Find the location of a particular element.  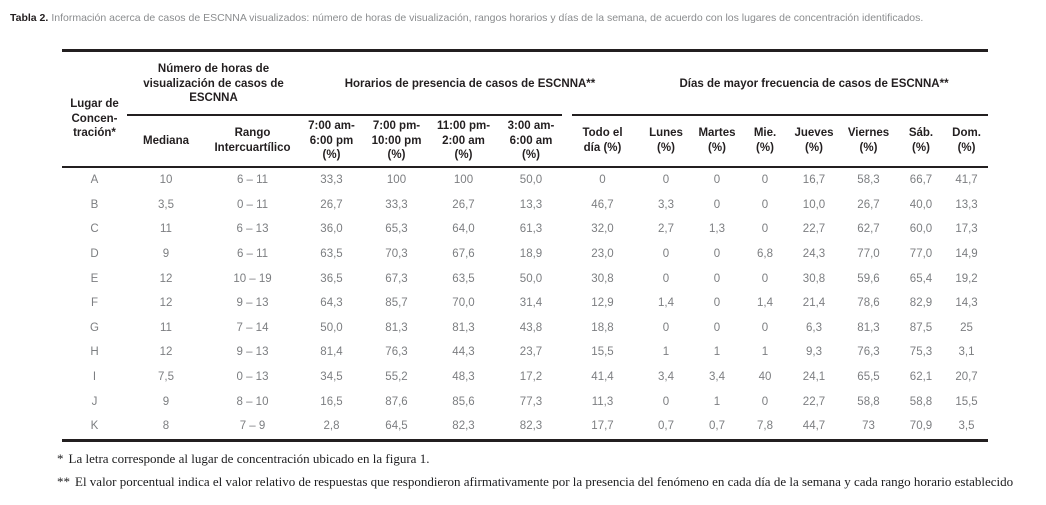

row-value: 26,7 is located at coordinates (331, 204).